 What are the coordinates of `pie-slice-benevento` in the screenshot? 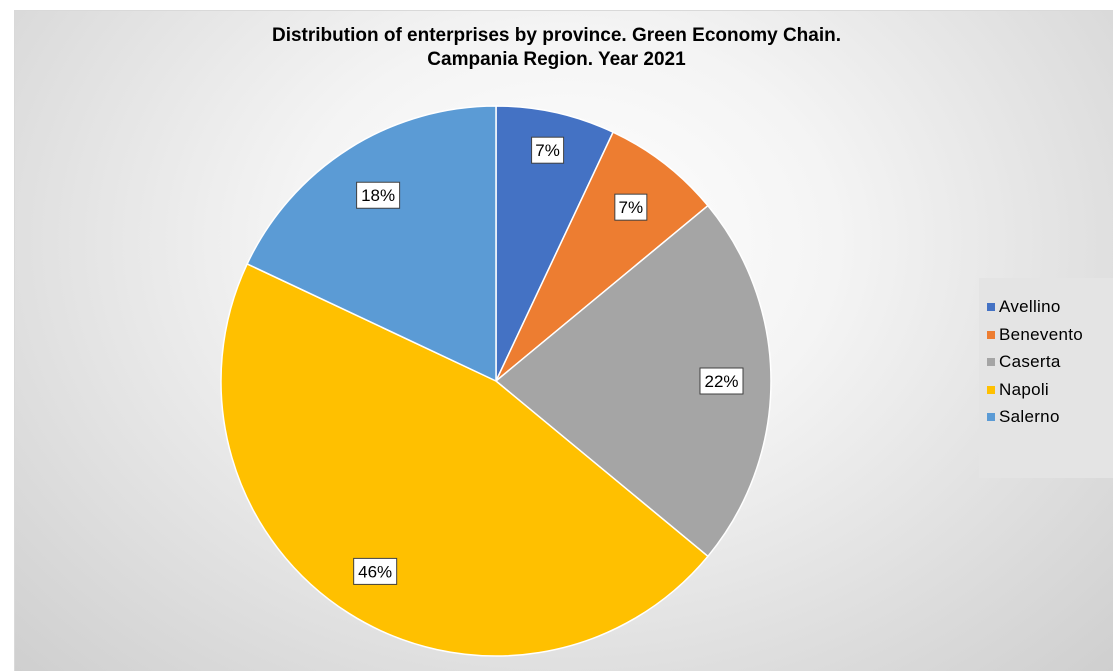 It's located at (602, 256).